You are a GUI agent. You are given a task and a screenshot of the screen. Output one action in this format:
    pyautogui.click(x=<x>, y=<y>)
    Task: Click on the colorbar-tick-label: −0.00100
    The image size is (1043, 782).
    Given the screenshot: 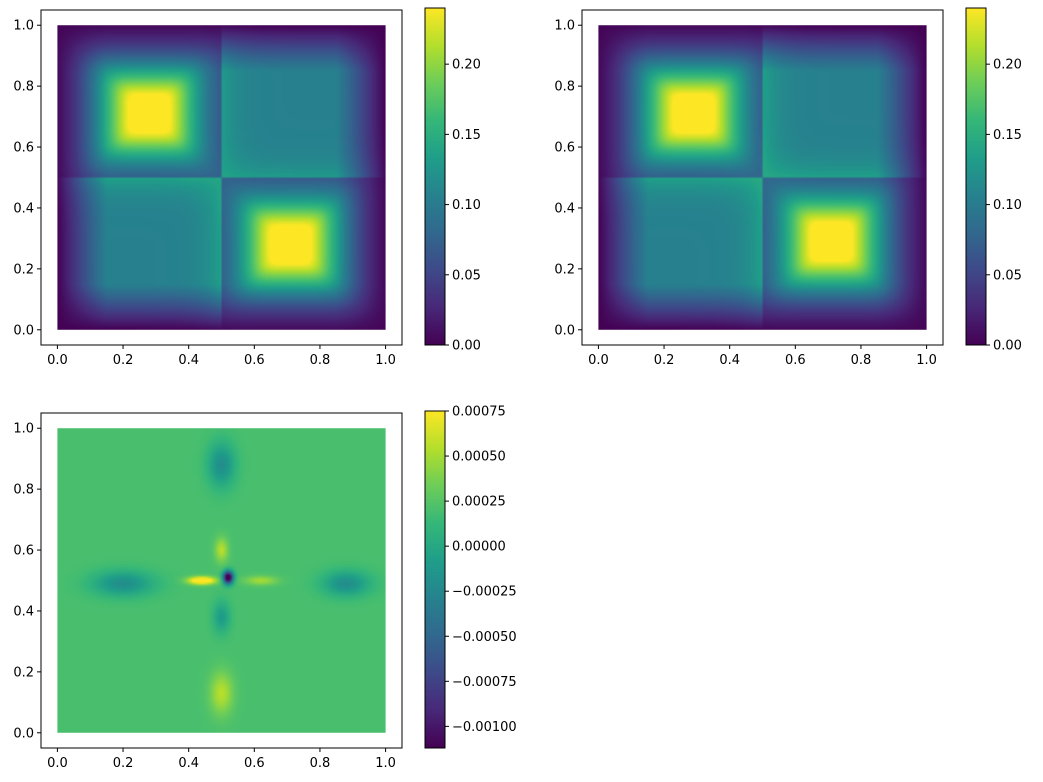 What is the action you would take?
    pyautogui.click(x=484, y=727)
    